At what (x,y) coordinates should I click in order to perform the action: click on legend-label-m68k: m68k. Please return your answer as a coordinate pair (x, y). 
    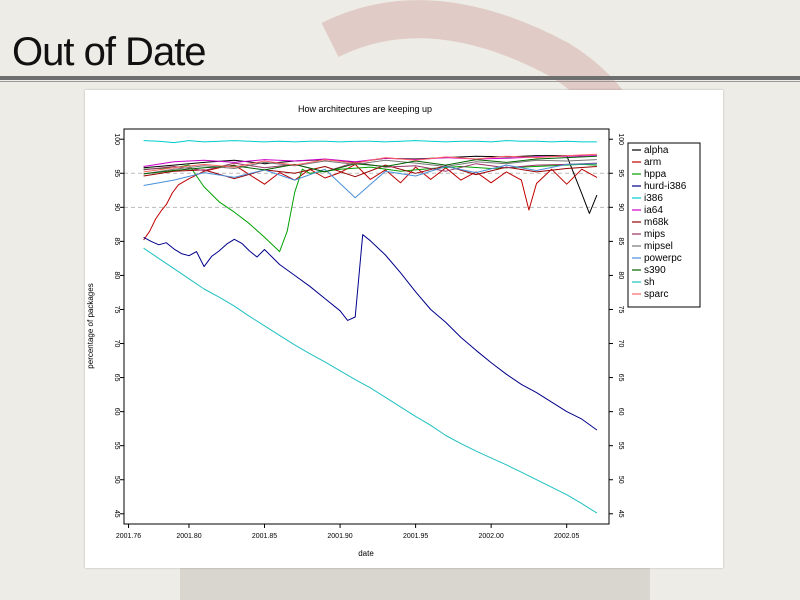
    Looking at the image, I should click on (656, 222).